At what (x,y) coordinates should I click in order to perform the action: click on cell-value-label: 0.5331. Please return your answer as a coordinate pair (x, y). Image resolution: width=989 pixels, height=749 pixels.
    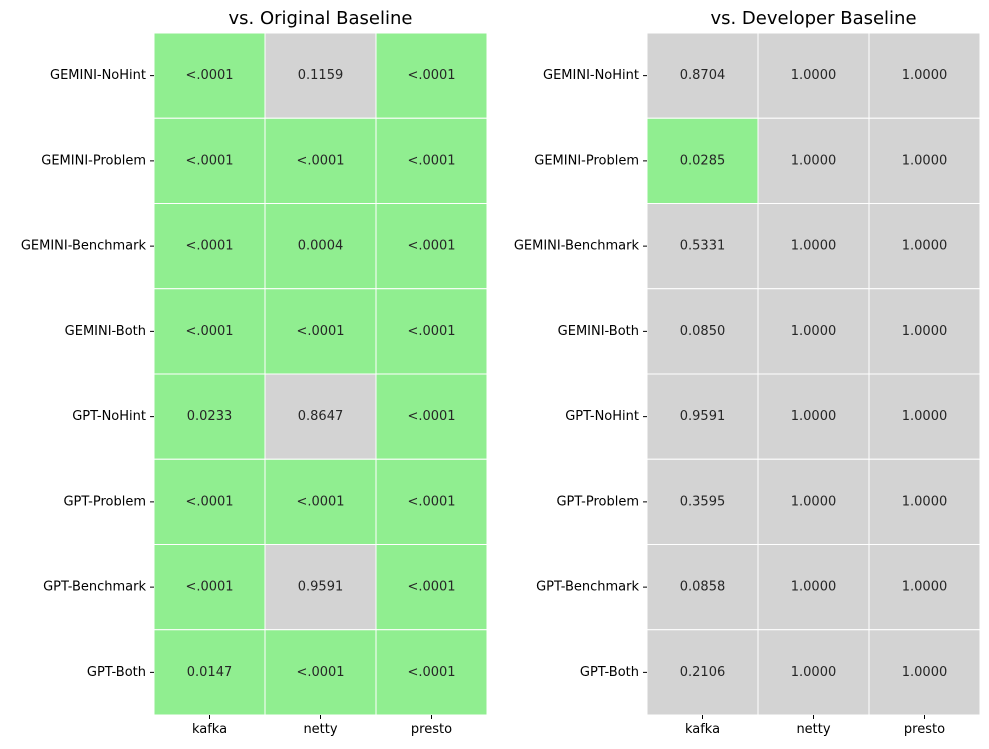
    Looking at the image, I should click on (703, 246).